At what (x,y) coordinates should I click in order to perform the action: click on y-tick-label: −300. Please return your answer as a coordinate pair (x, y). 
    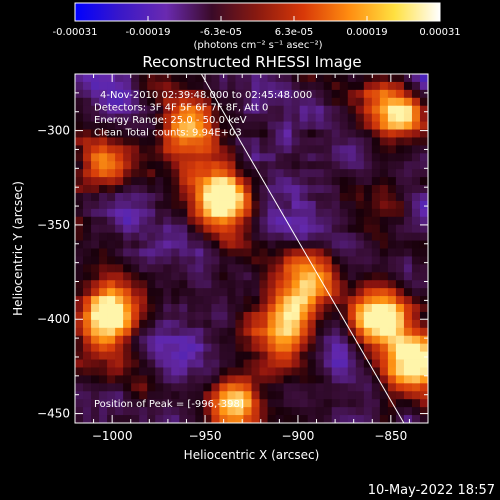
    Looking at the image, I should click on (53, 131).